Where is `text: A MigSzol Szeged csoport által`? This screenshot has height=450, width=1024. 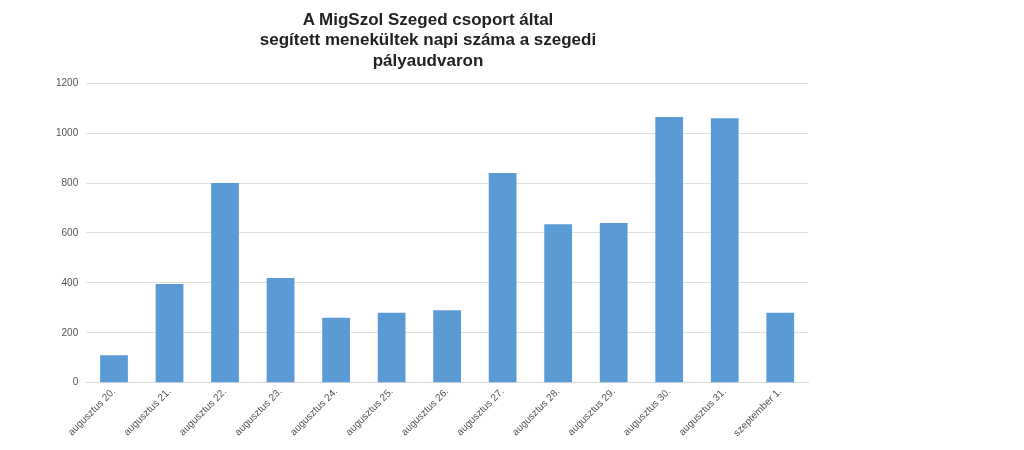 text: A MigSzol Szeged csoport által is located at coordinates (428, 19).